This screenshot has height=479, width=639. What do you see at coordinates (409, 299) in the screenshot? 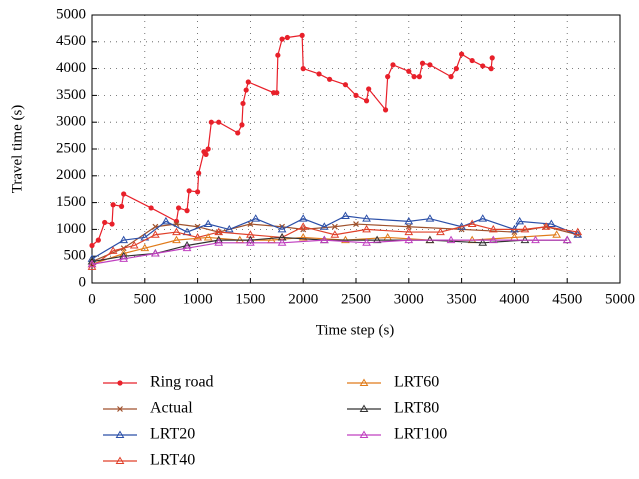
I see `x-tick-label: 3000` at bounding box center [409, 299].